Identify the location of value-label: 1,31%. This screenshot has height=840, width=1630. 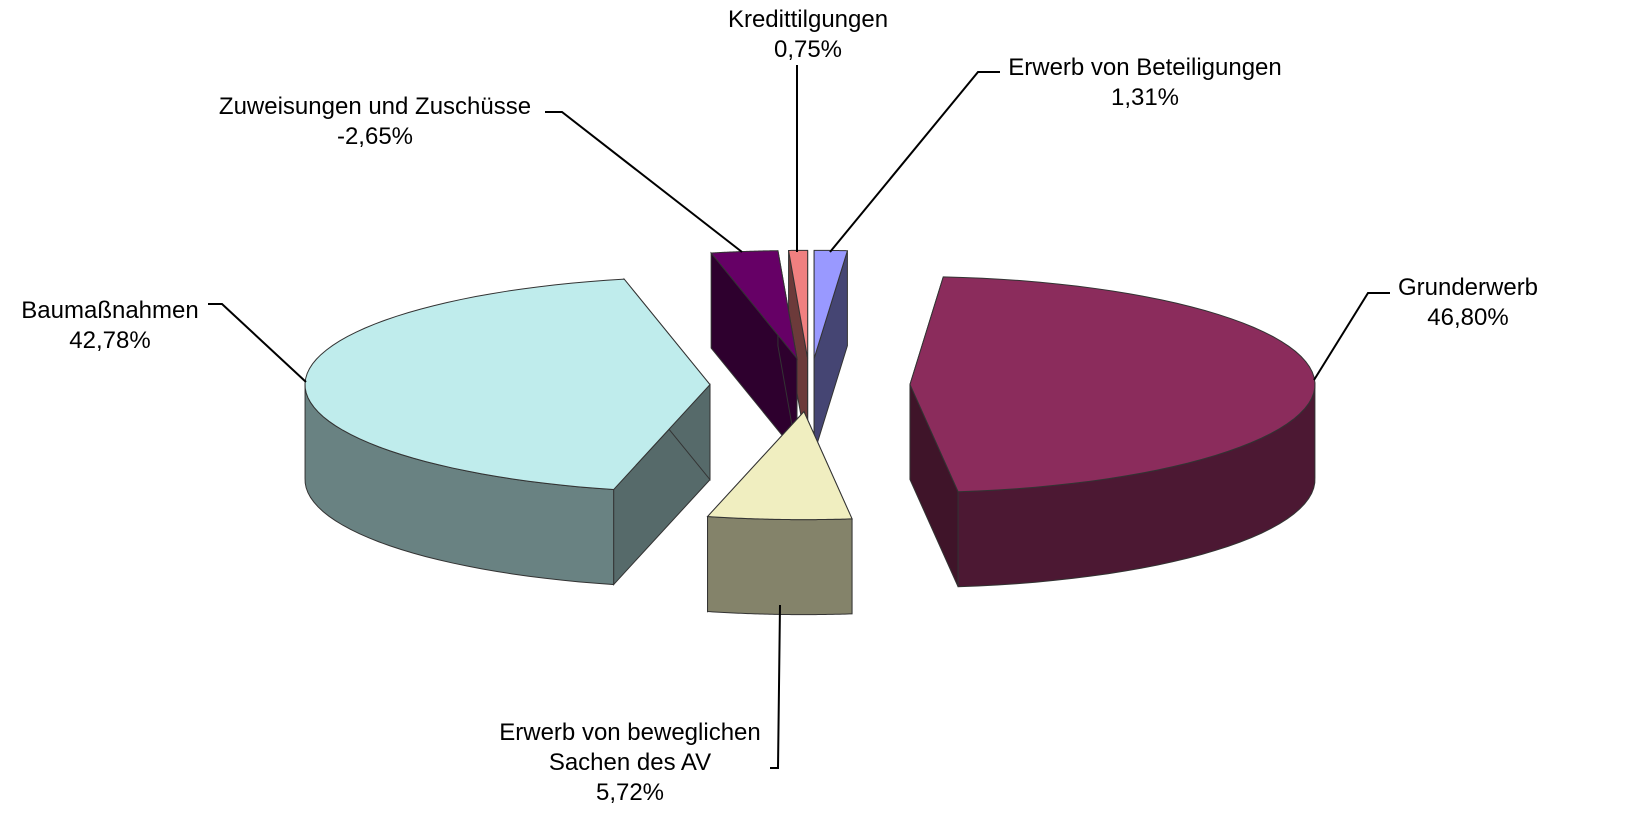
(1145, 97).